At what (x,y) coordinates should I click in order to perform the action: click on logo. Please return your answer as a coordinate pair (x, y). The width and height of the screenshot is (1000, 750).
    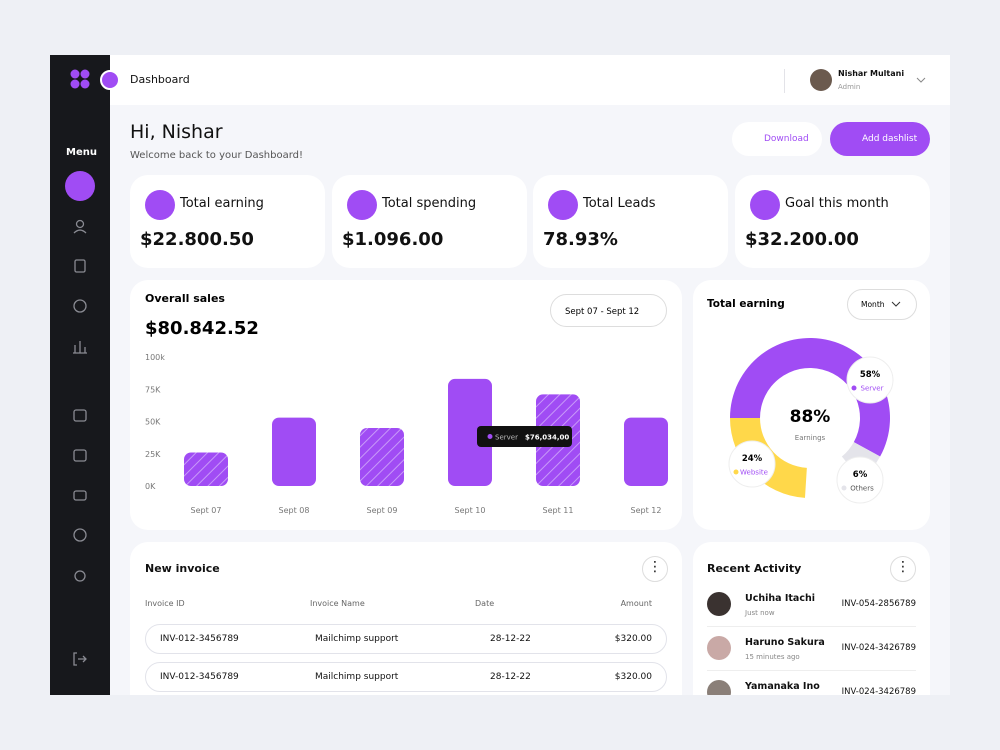
    Looking at the image, I should click on (80, 79).